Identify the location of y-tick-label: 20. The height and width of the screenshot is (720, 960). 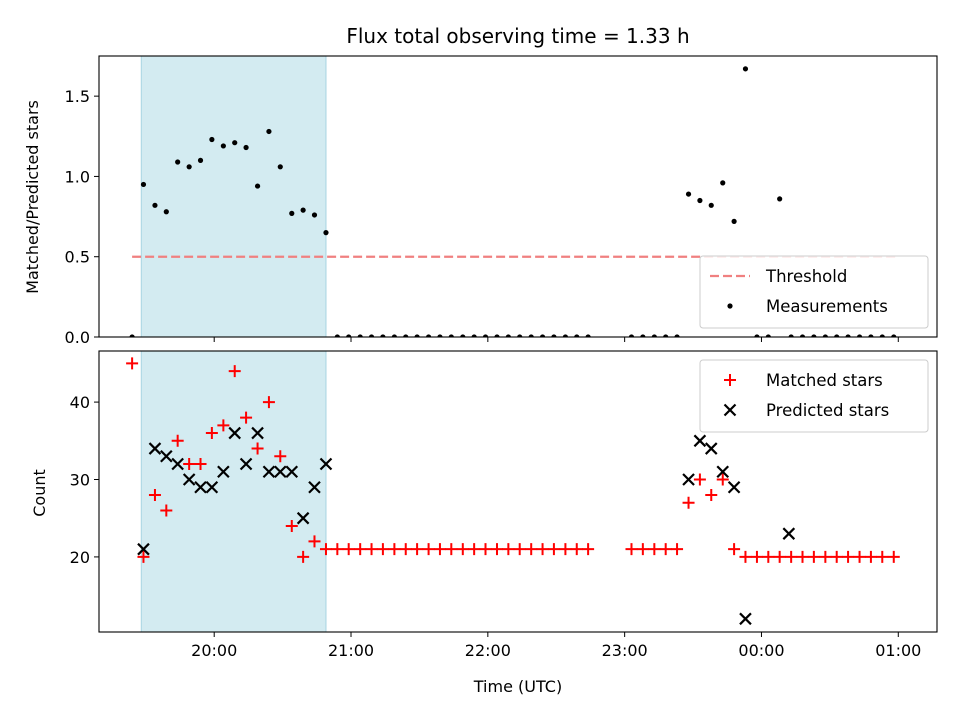
(80, 557).